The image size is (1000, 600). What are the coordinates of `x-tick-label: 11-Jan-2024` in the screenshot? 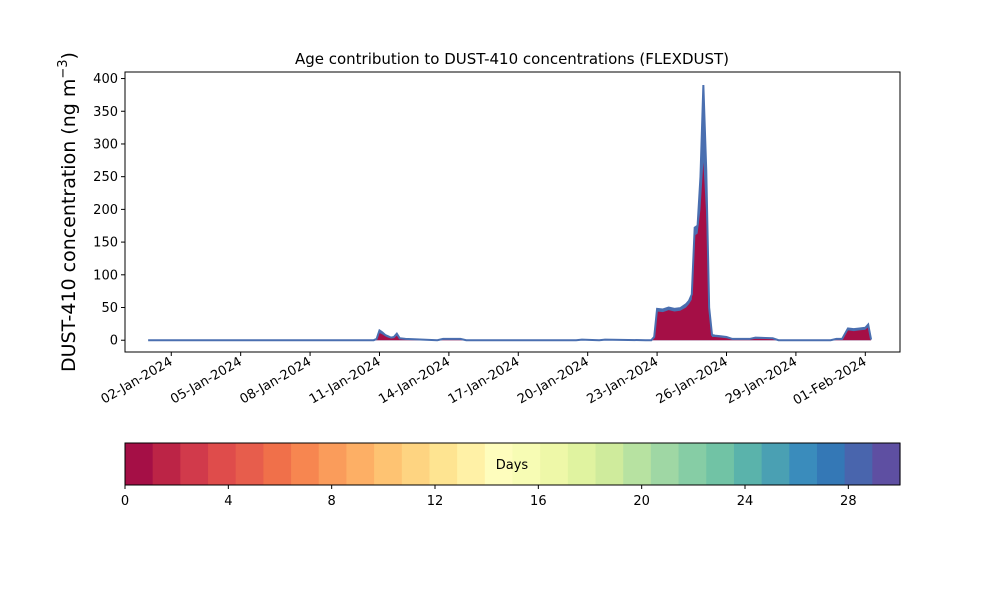 It's located at (345, 380).